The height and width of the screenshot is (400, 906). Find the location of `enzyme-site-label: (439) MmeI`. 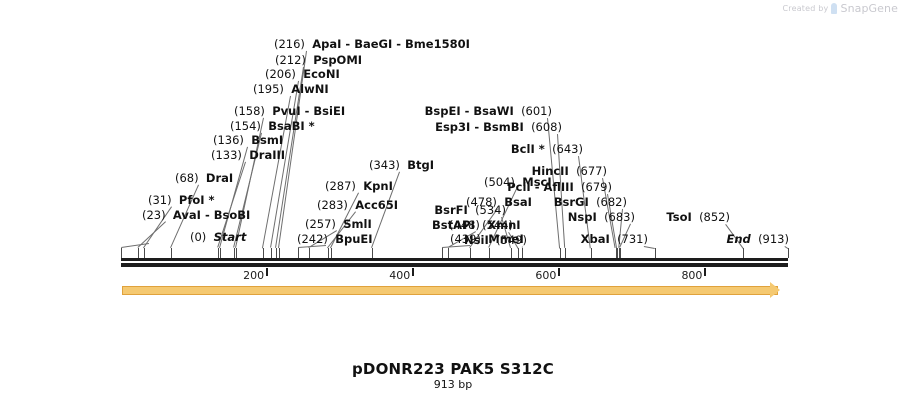

enzyme-site-label: (439) MmeI is located at coordinates (487, 239).